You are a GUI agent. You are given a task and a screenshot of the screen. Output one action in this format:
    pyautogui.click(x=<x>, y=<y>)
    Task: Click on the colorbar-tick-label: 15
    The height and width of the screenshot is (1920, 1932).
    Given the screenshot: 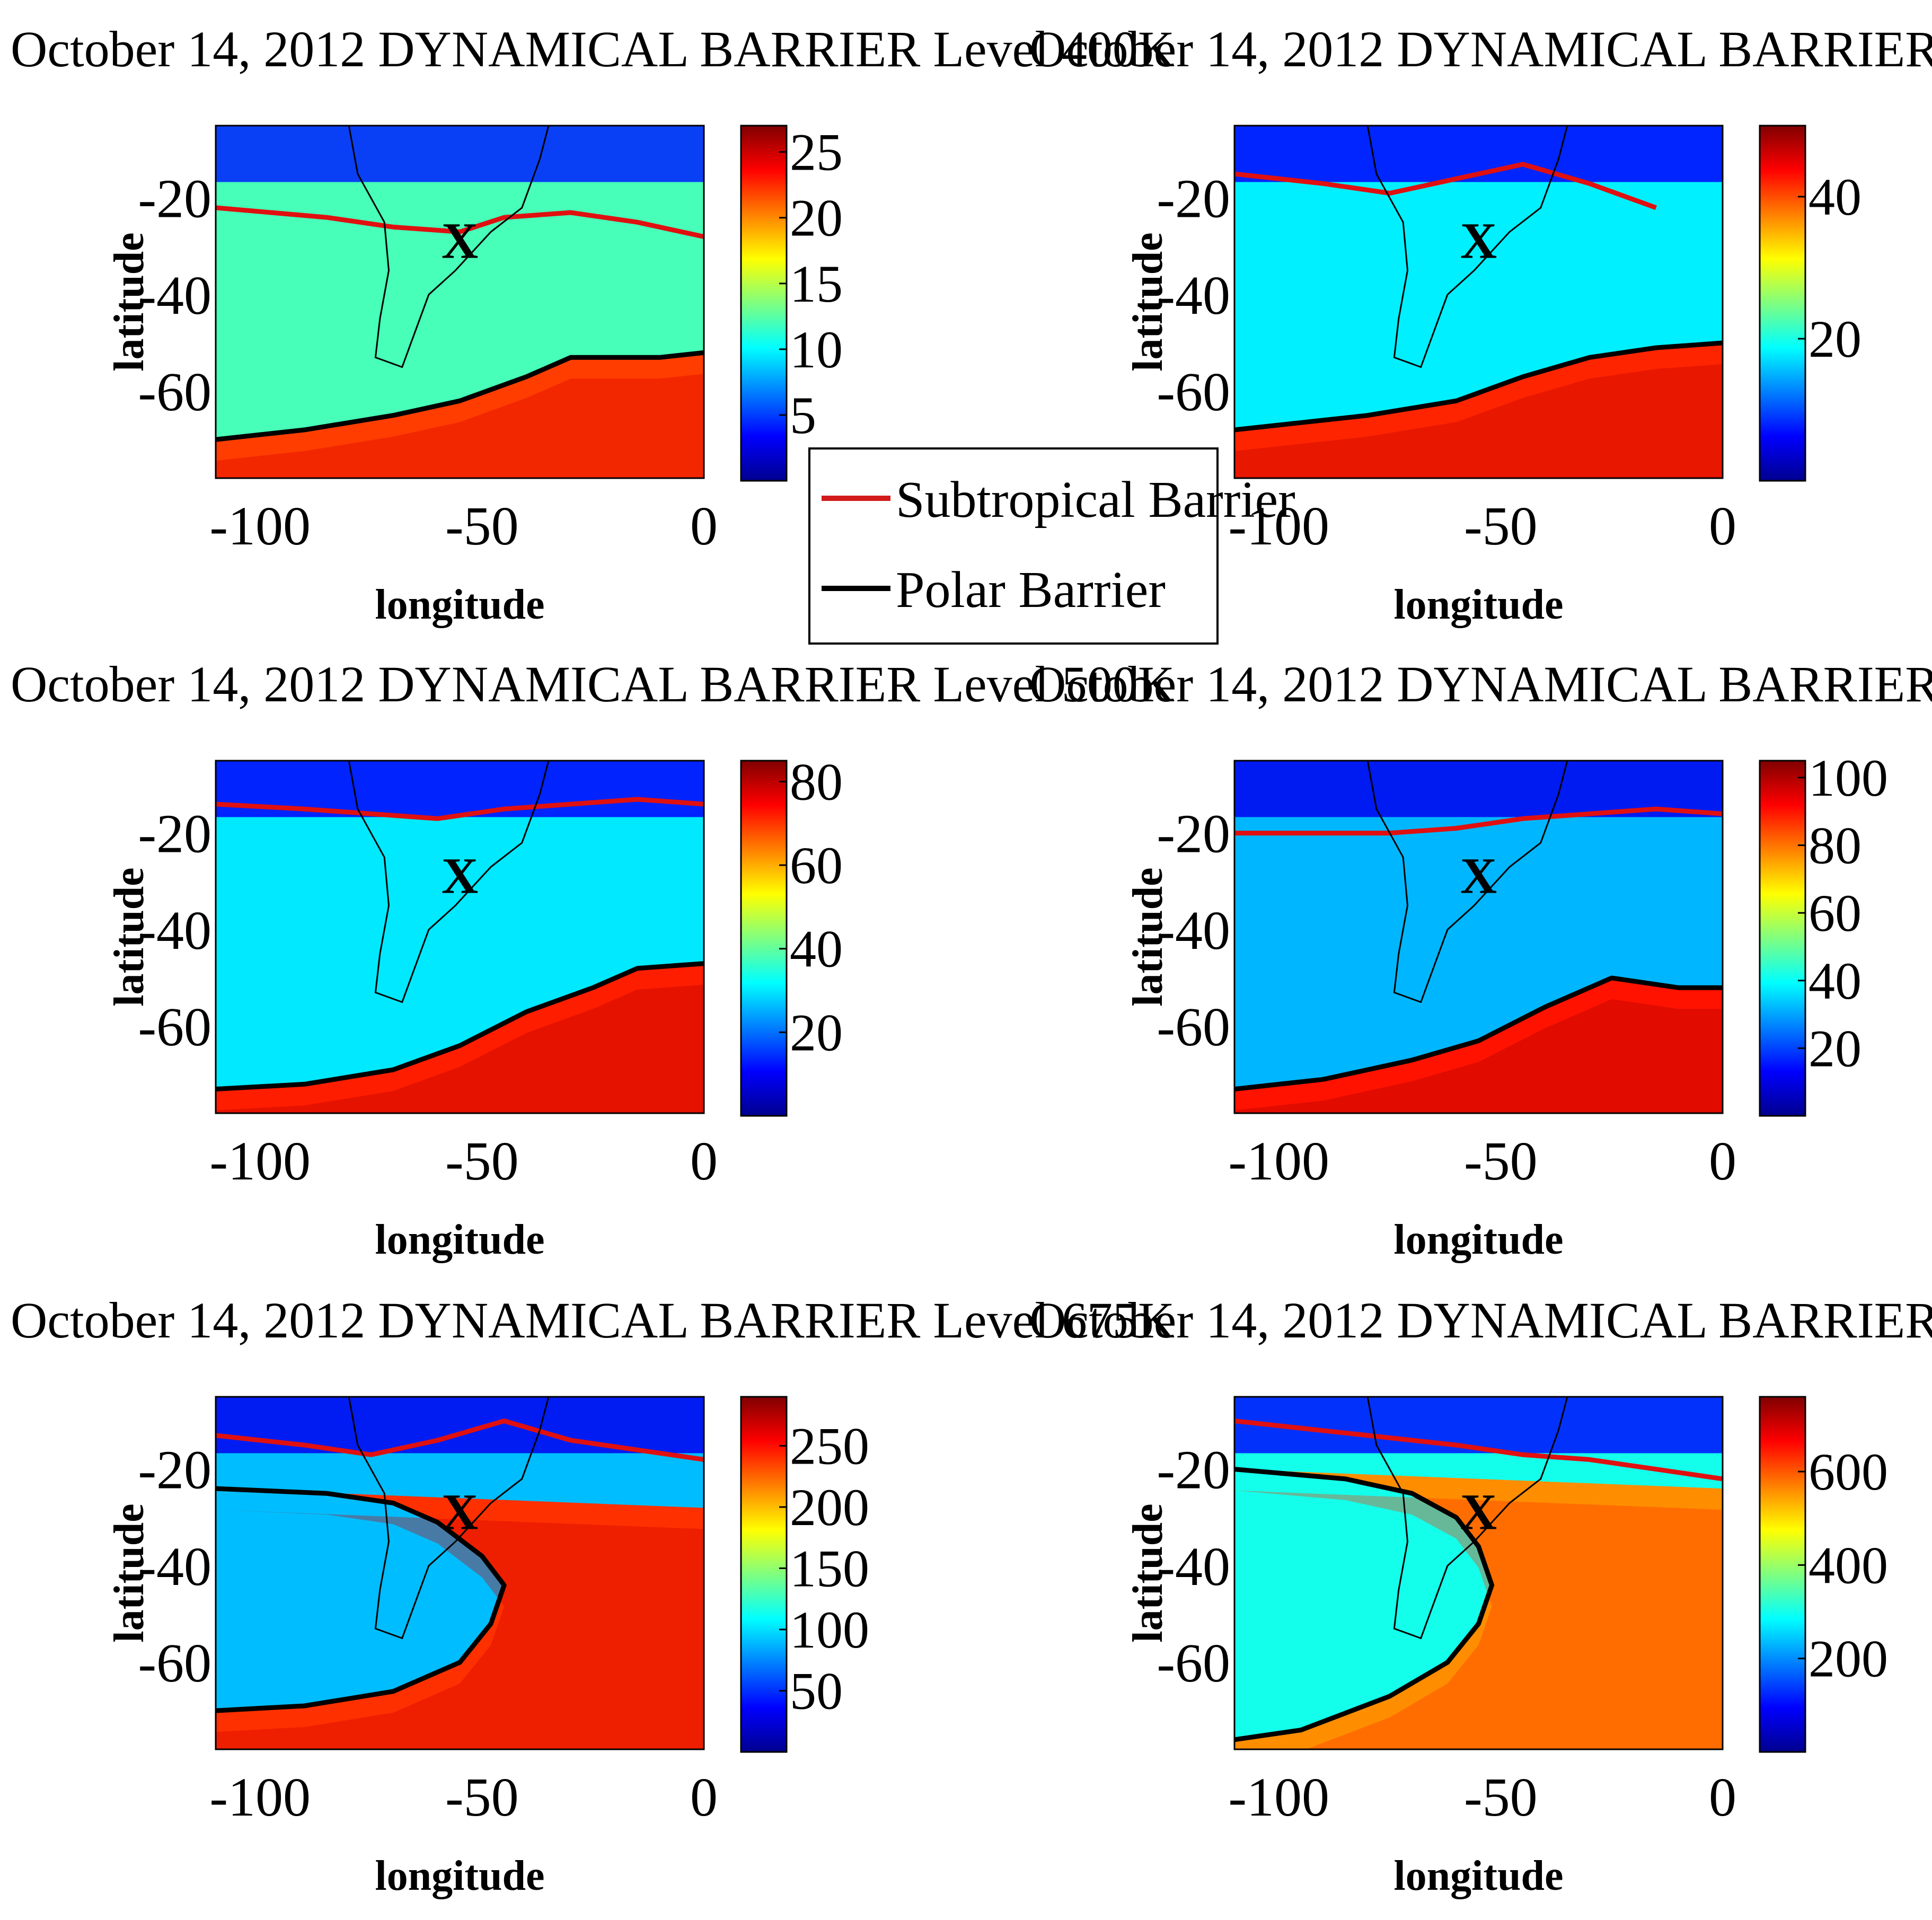 What is the action you would take?
    pyautogui.click(x=816, y=283)
    